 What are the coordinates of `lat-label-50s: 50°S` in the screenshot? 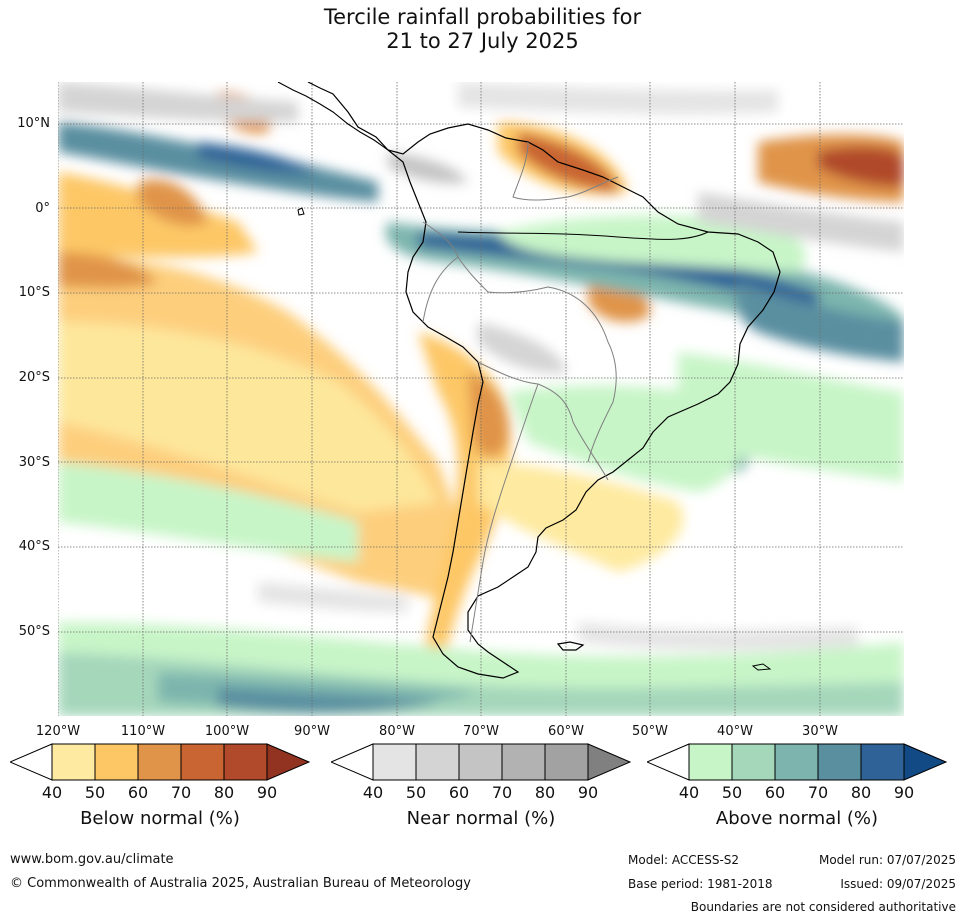 It's located at (34, 631).